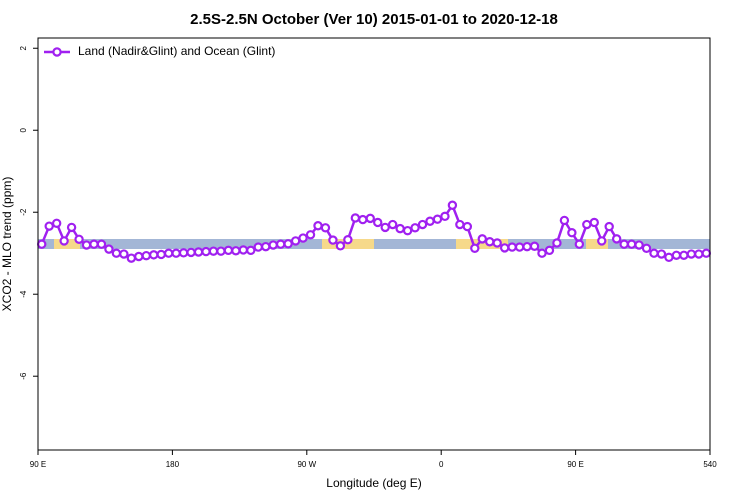 This screenshot has height=500, width=750. What do you see at coordinates (710, 464) in the screenshot?
I see `x-tick-label: 540` at bounding box center [710, 464].